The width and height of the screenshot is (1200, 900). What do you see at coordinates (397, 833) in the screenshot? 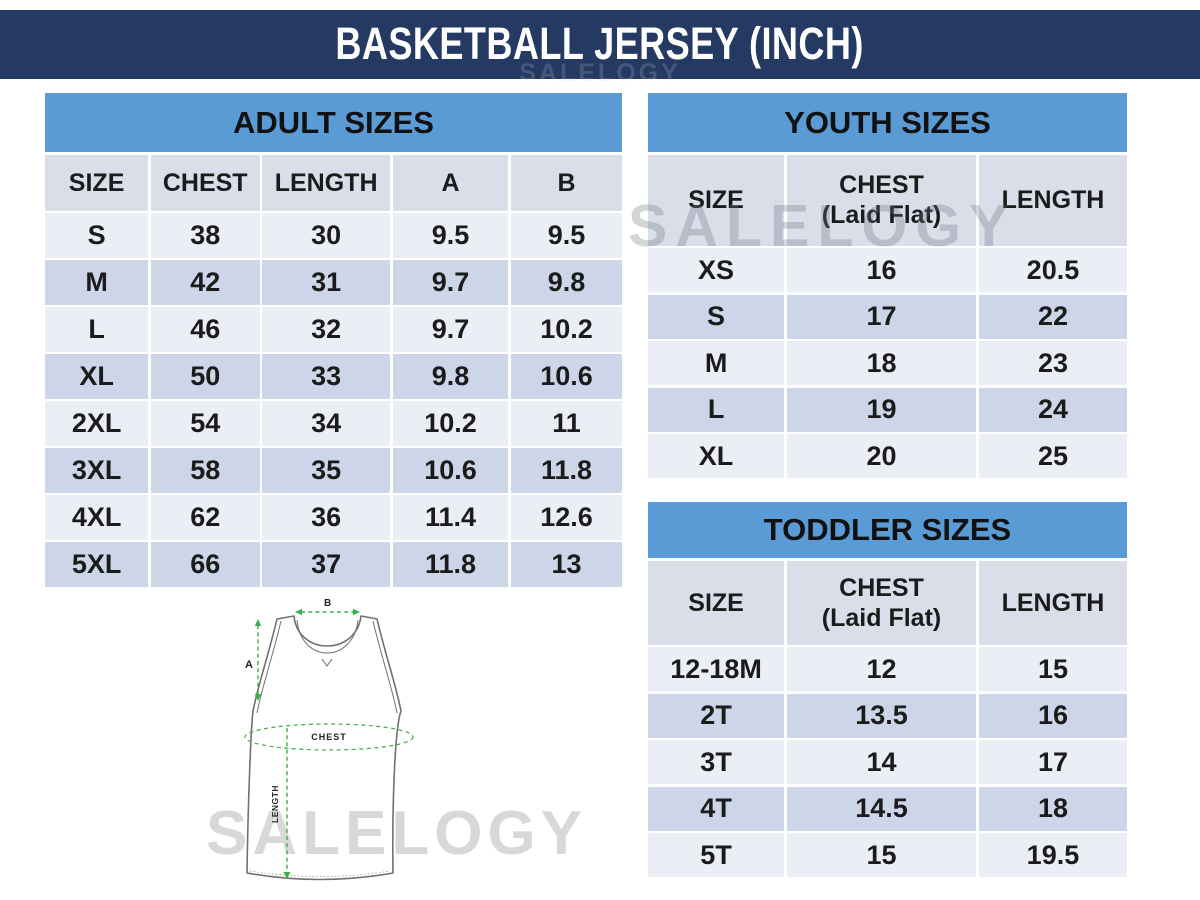
I see `watermark-bottom: SALELOGY` at bounding box center [397, 833].